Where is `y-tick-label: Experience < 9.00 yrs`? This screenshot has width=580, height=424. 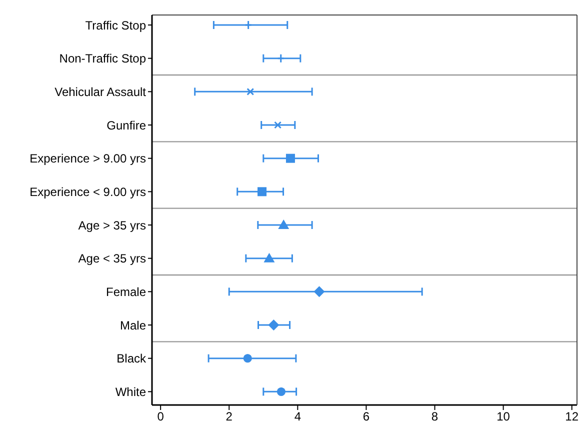
y-tick-label: Experience < 9.00 yrs is located at coordinates (88, 191).